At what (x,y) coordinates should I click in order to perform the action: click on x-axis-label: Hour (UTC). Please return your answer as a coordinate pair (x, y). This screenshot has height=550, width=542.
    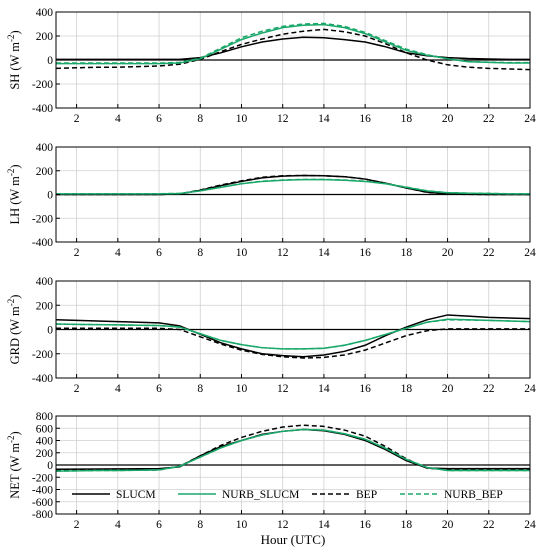
    Looking at the image, I should click on (293, 539).